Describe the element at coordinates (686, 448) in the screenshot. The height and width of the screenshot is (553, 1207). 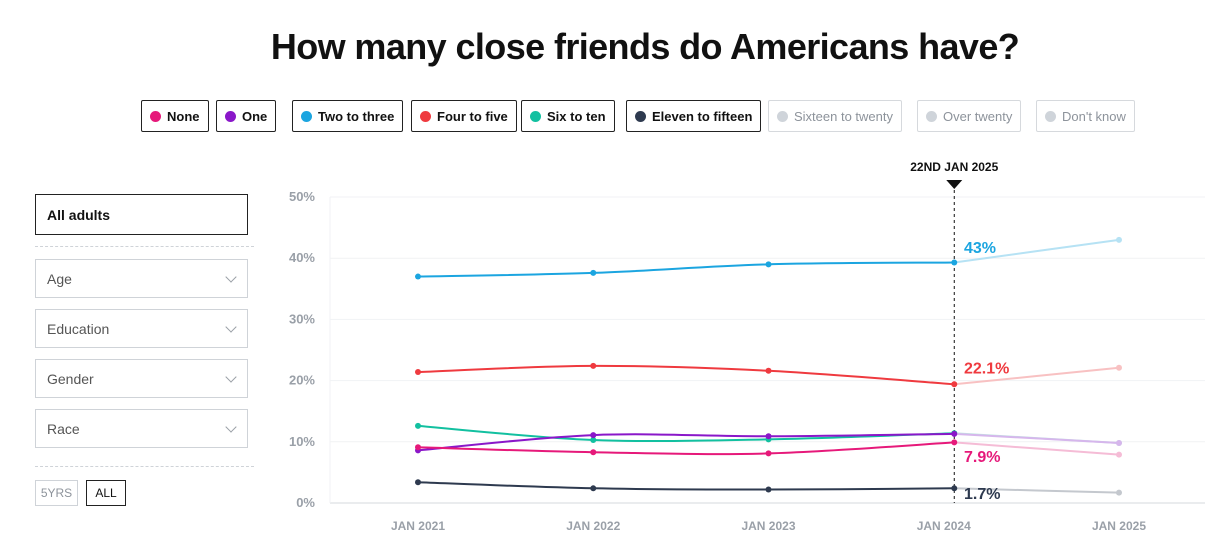
I see `series-line-none` at that location.